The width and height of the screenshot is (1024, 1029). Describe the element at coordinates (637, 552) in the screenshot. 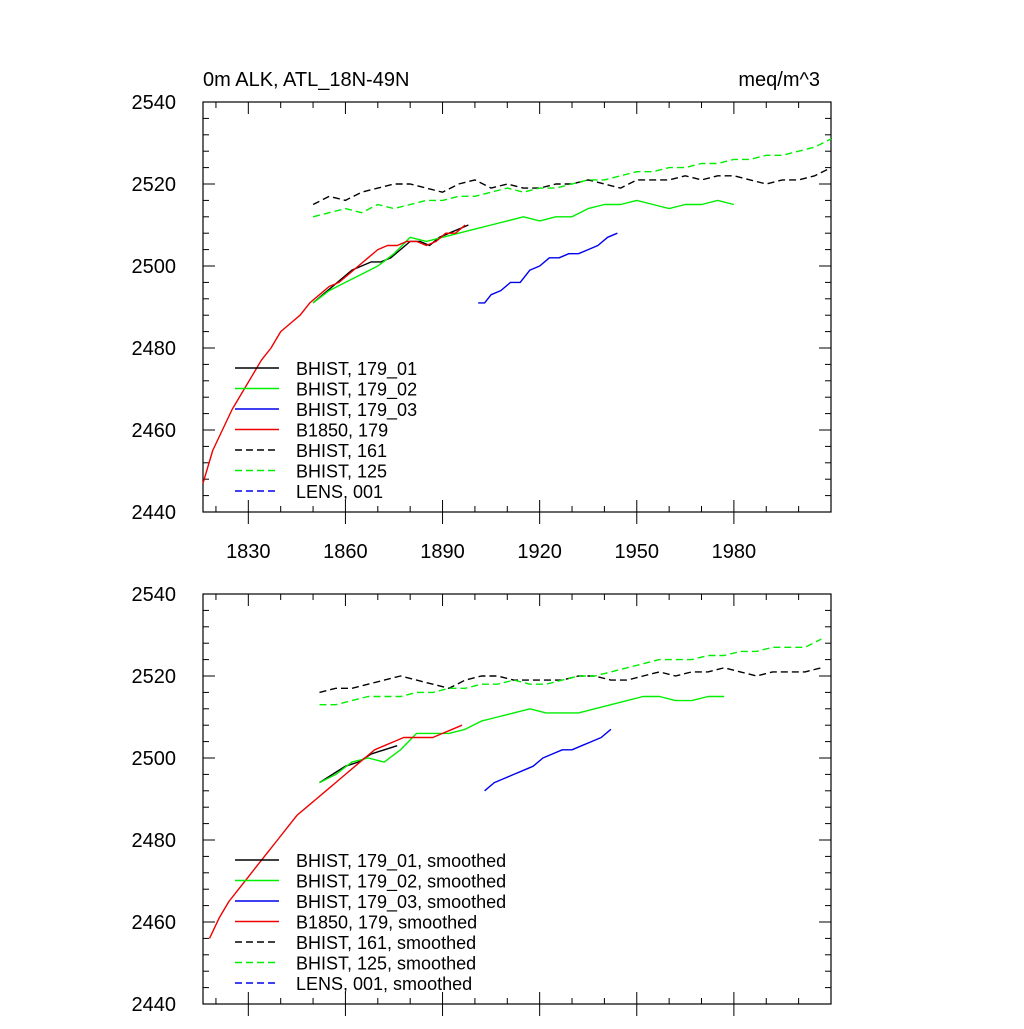

I see `x-tick-label: 1950` at that location.